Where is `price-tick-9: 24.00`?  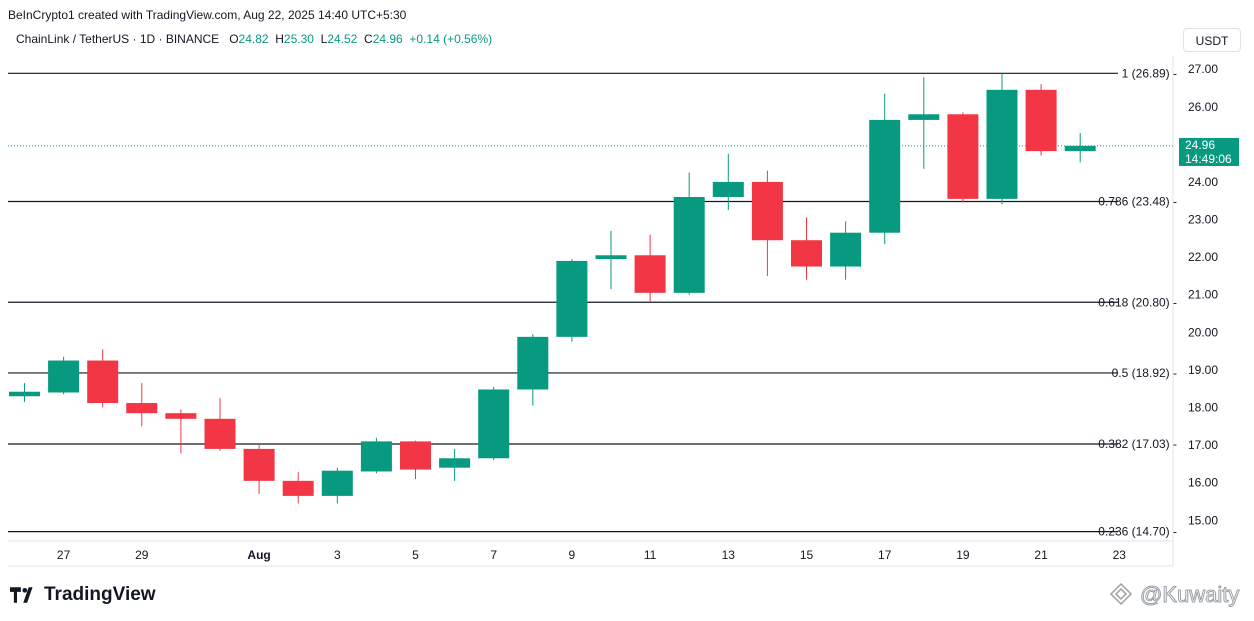 price-tick-9: 24.00 is located at coordinates (1203, 182).